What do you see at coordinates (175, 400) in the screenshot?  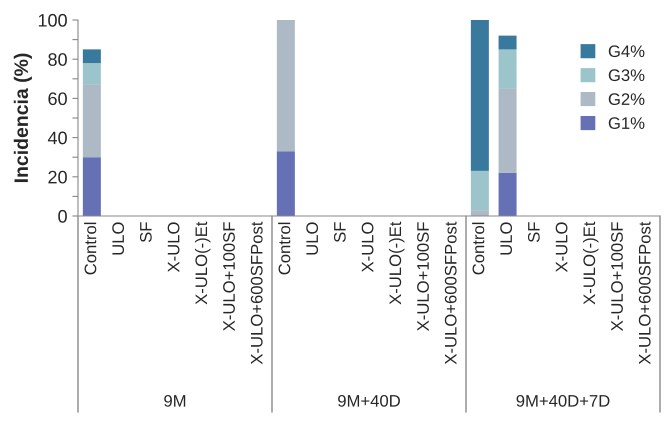 I see `text: 9M` at bounding box center [175, 400].